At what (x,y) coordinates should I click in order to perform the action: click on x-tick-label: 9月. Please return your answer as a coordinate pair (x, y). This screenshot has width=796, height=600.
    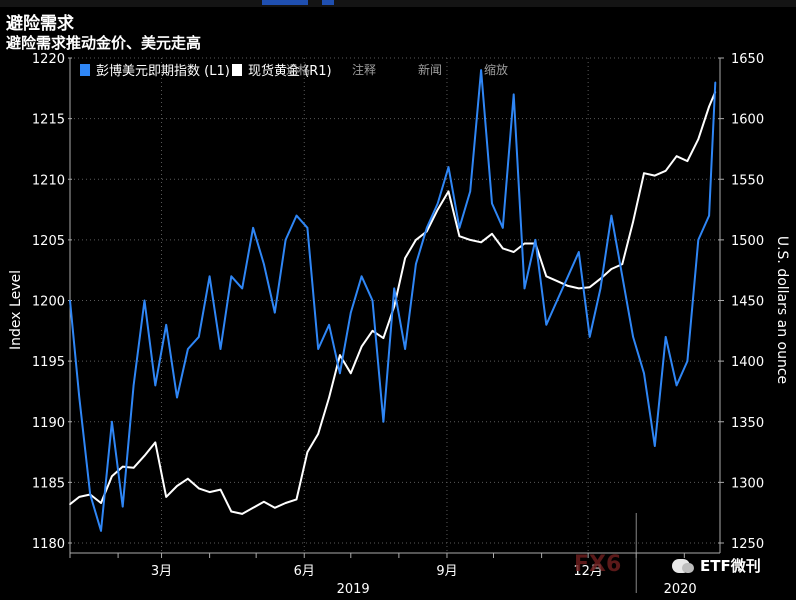
    Looking at the image, I should click on (446, 571).